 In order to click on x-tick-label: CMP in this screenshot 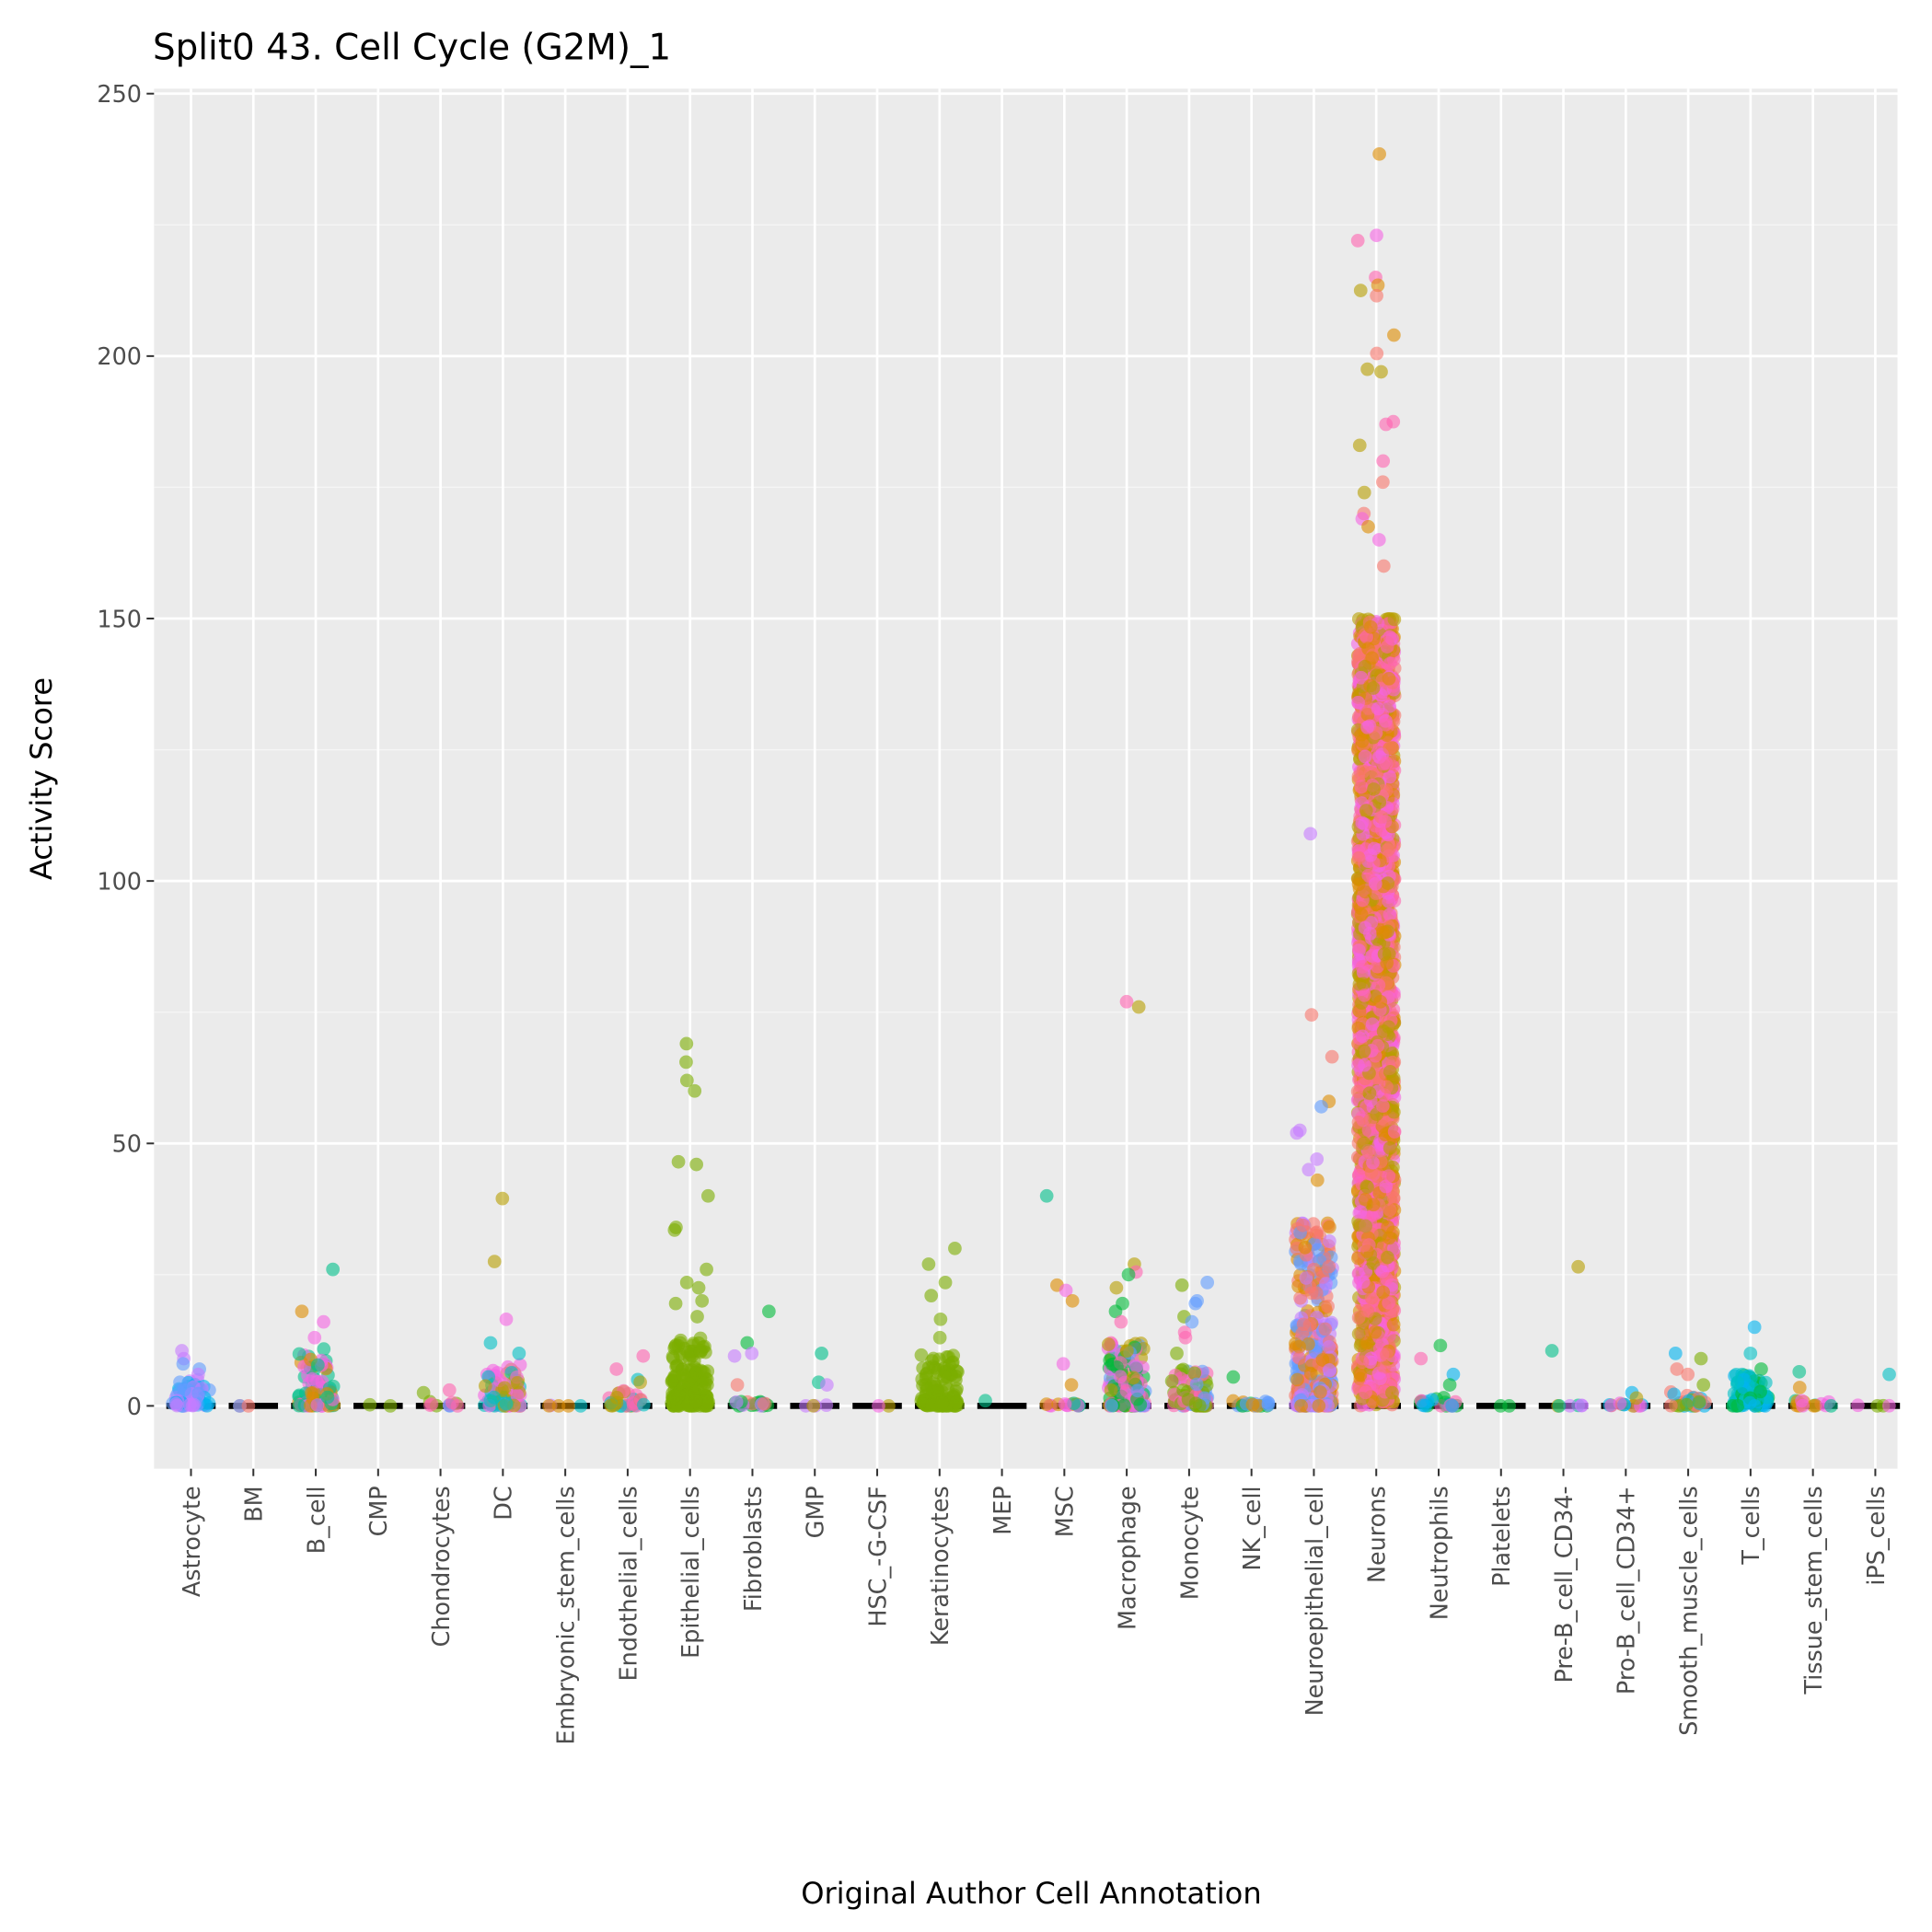, I will do `click(378, 1511)`.